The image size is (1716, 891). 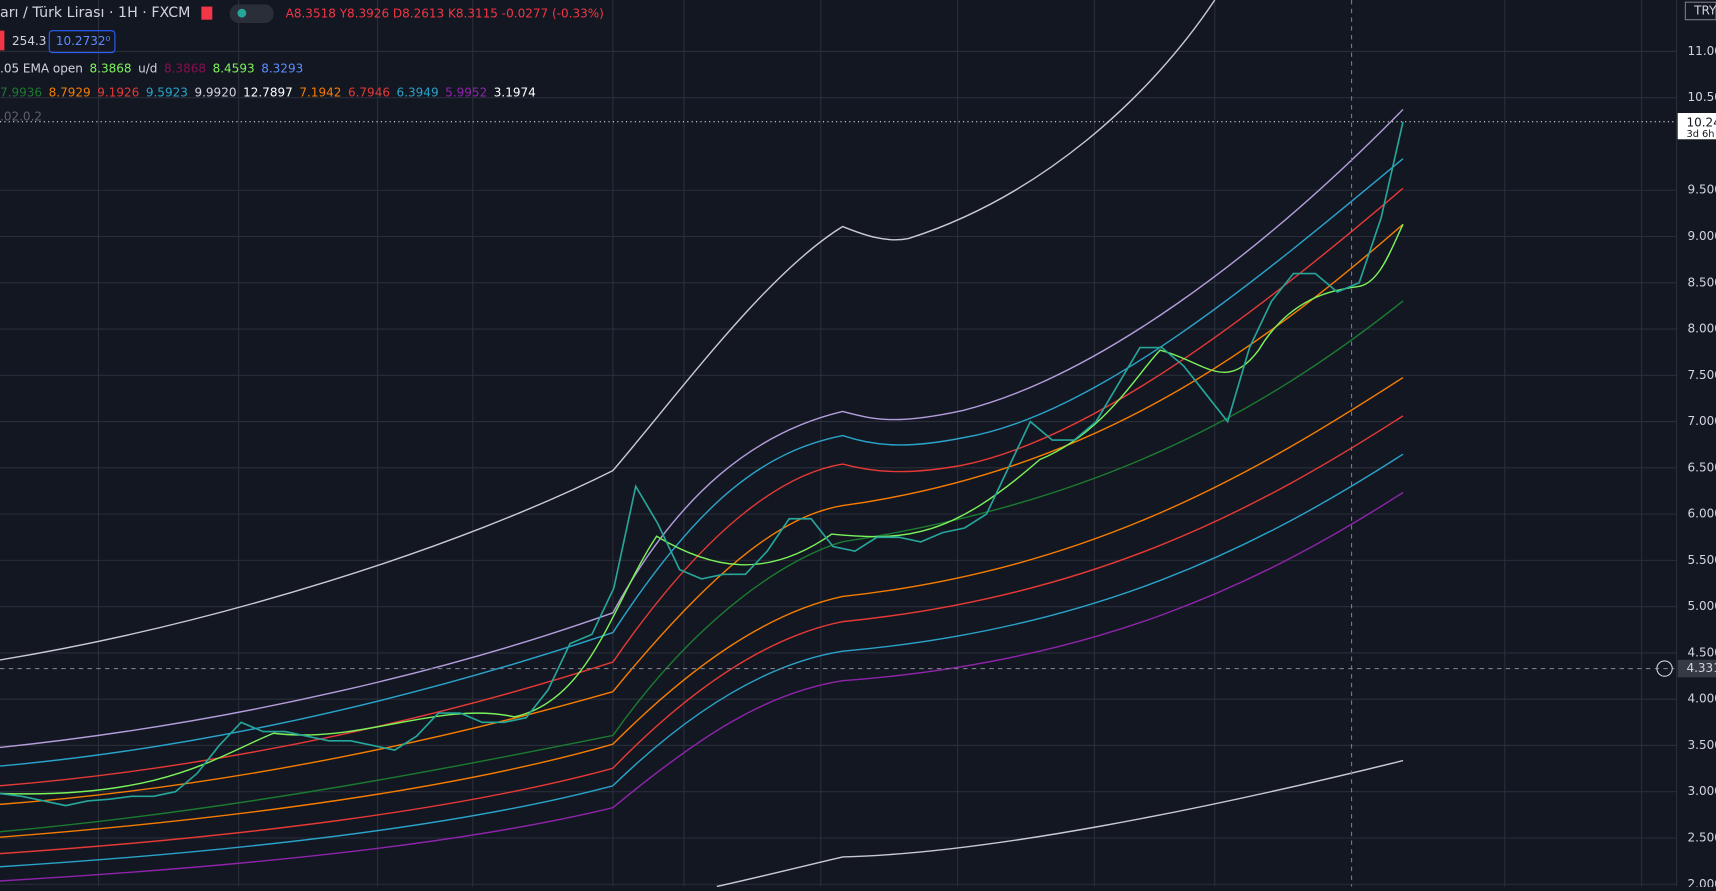 What do you see at coordinates (1702, 837) in the screenshot?
I see `y-tick-label: 2.500` at bounding box center [1702, 837].